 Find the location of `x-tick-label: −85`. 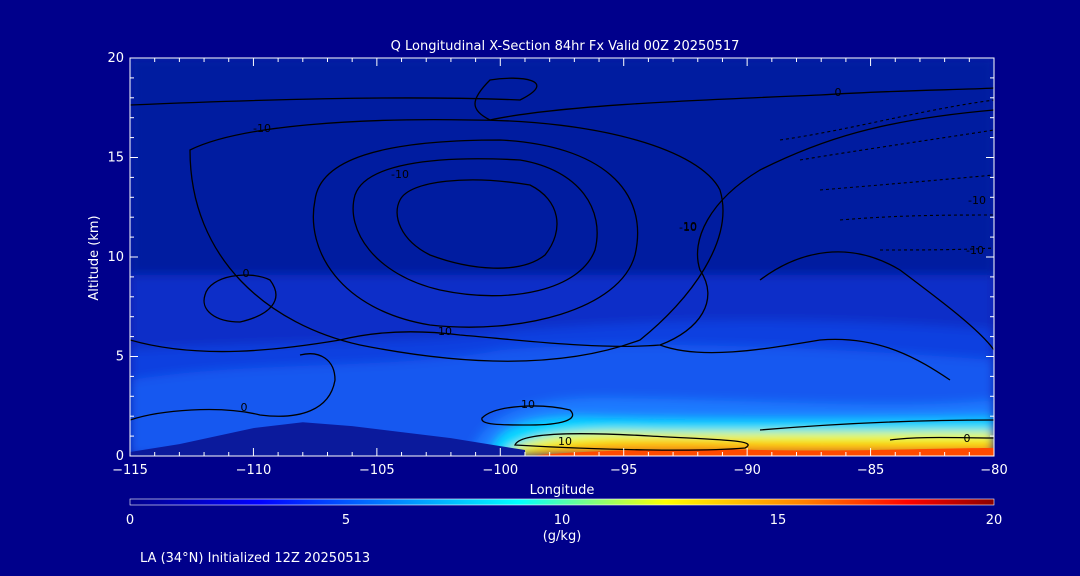

x-tick-label: −85 is located at coordinates (870, 470).